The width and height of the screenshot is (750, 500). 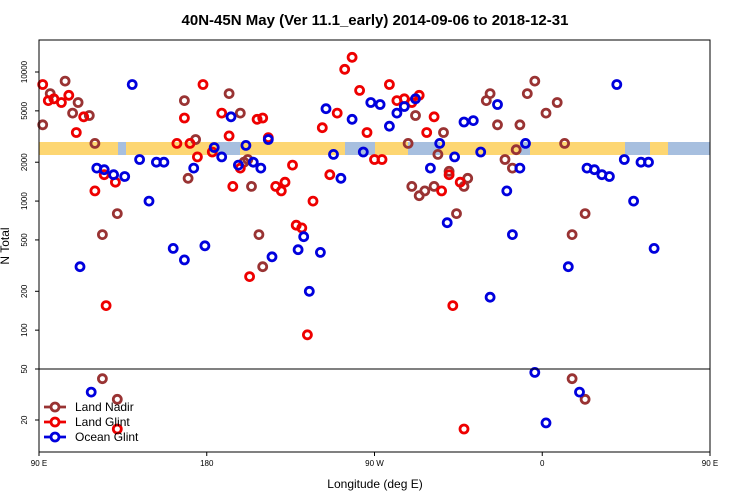 I want to click on y-tick-label: 10000, so click(x=24, y=71).